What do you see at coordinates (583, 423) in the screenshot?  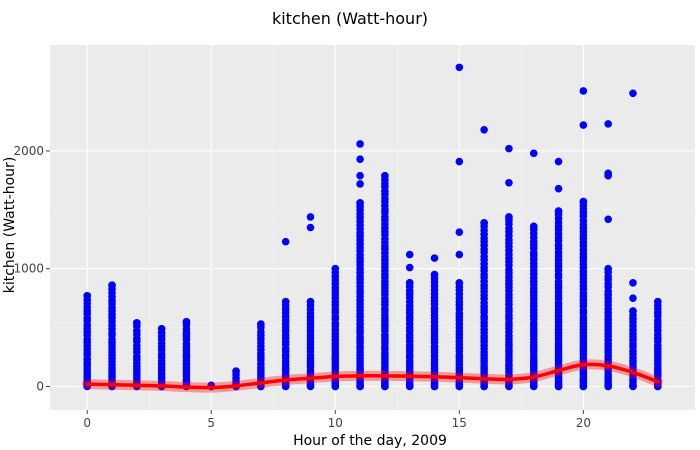 I see `x-tick-label: 20` at bounding box center [583, 423].